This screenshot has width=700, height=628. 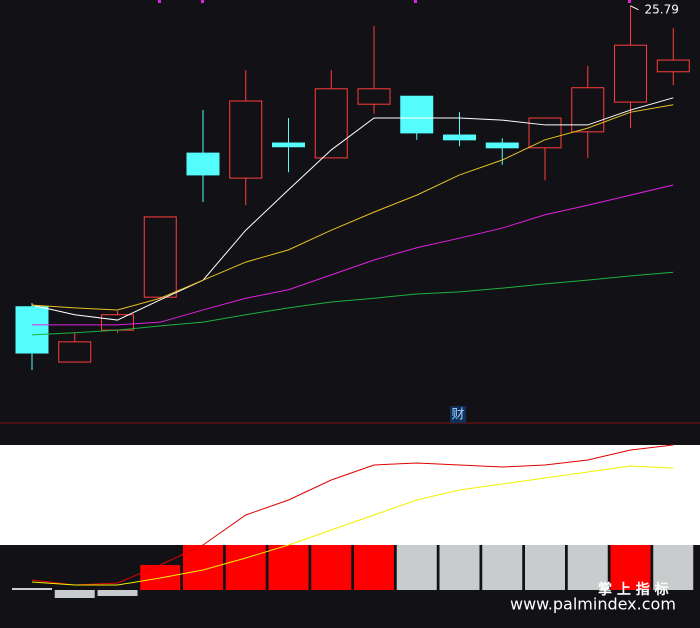 I want to click on badge-box, so click(x=458, y=414).